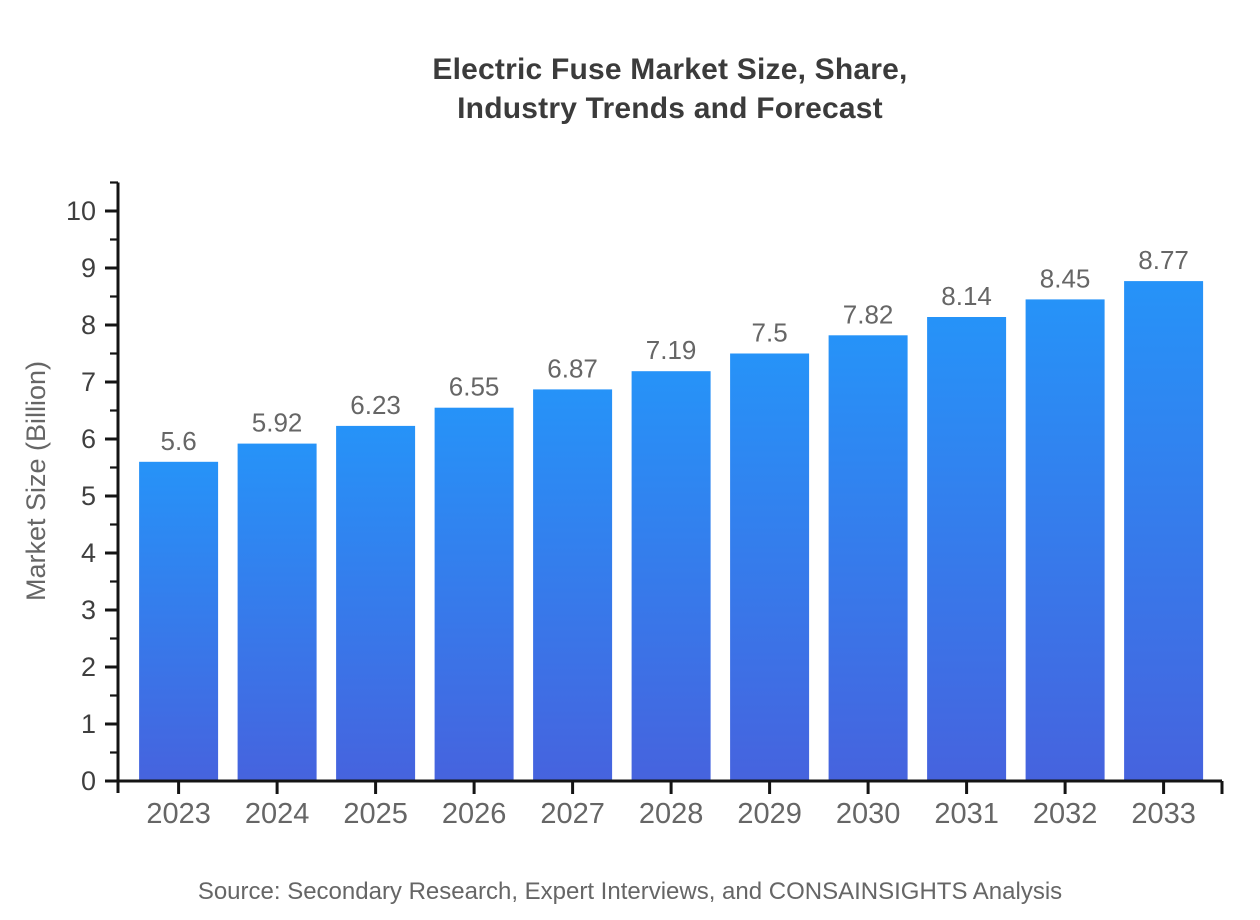 The height and width of the screenshot is (920, 1260). Describe the element at coordinates (1163, 260) in the screenshot. I see `bar-value-label: 8.77` at that location.